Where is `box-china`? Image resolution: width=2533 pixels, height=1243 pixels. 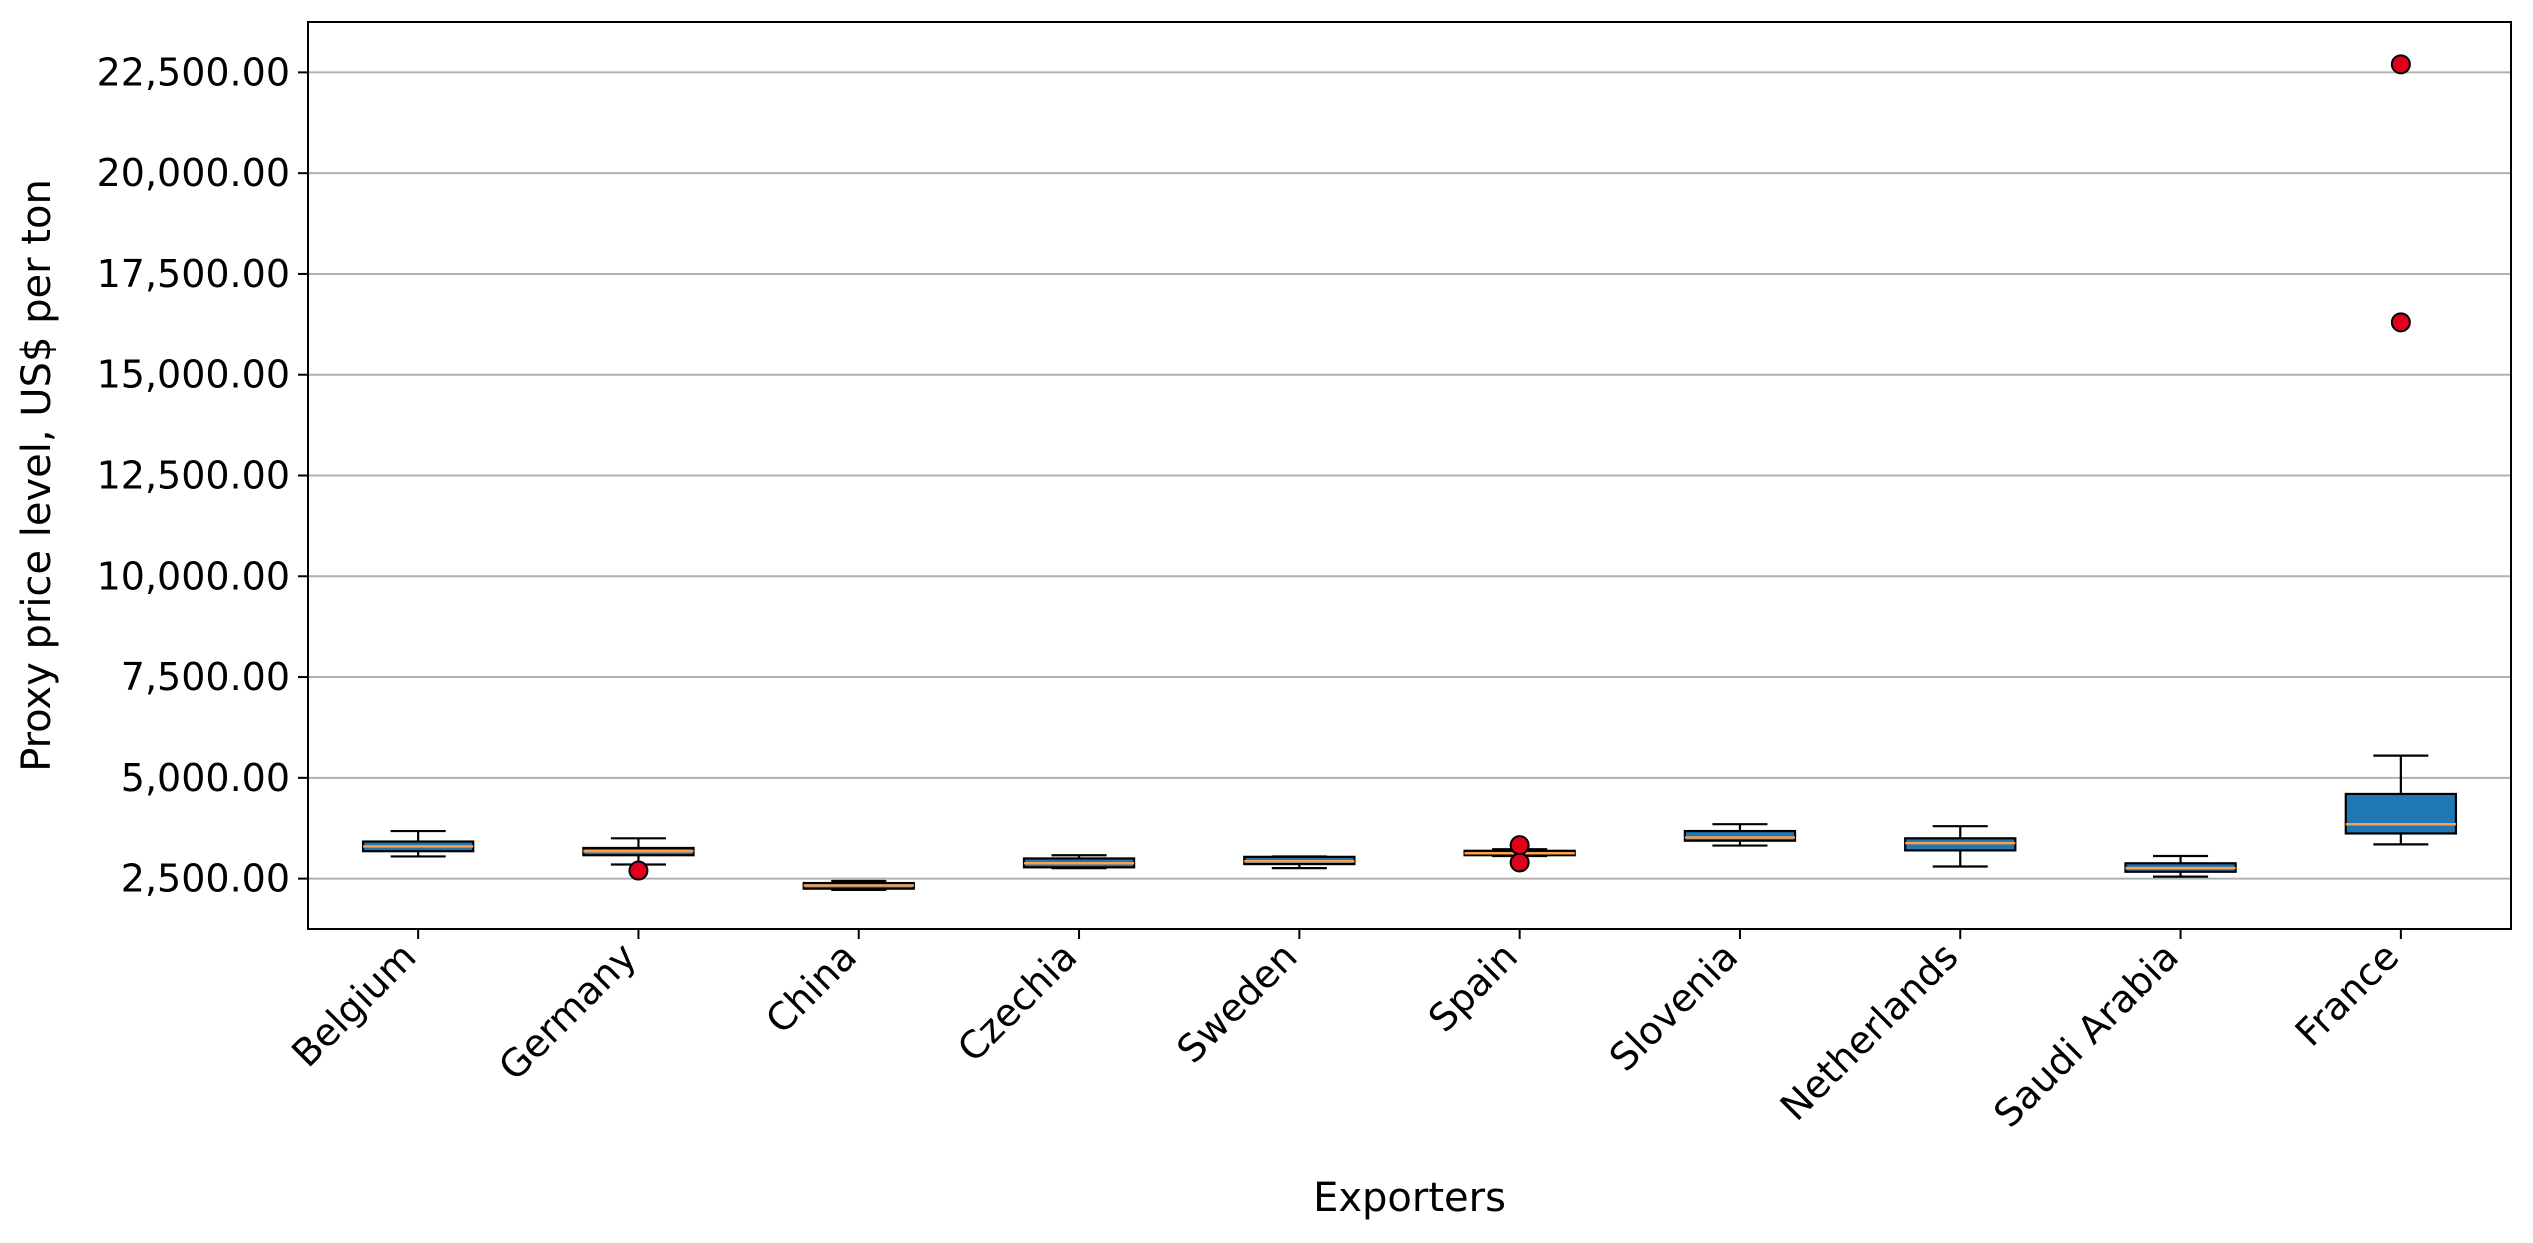
box-china is located at coordinates (858, 885).